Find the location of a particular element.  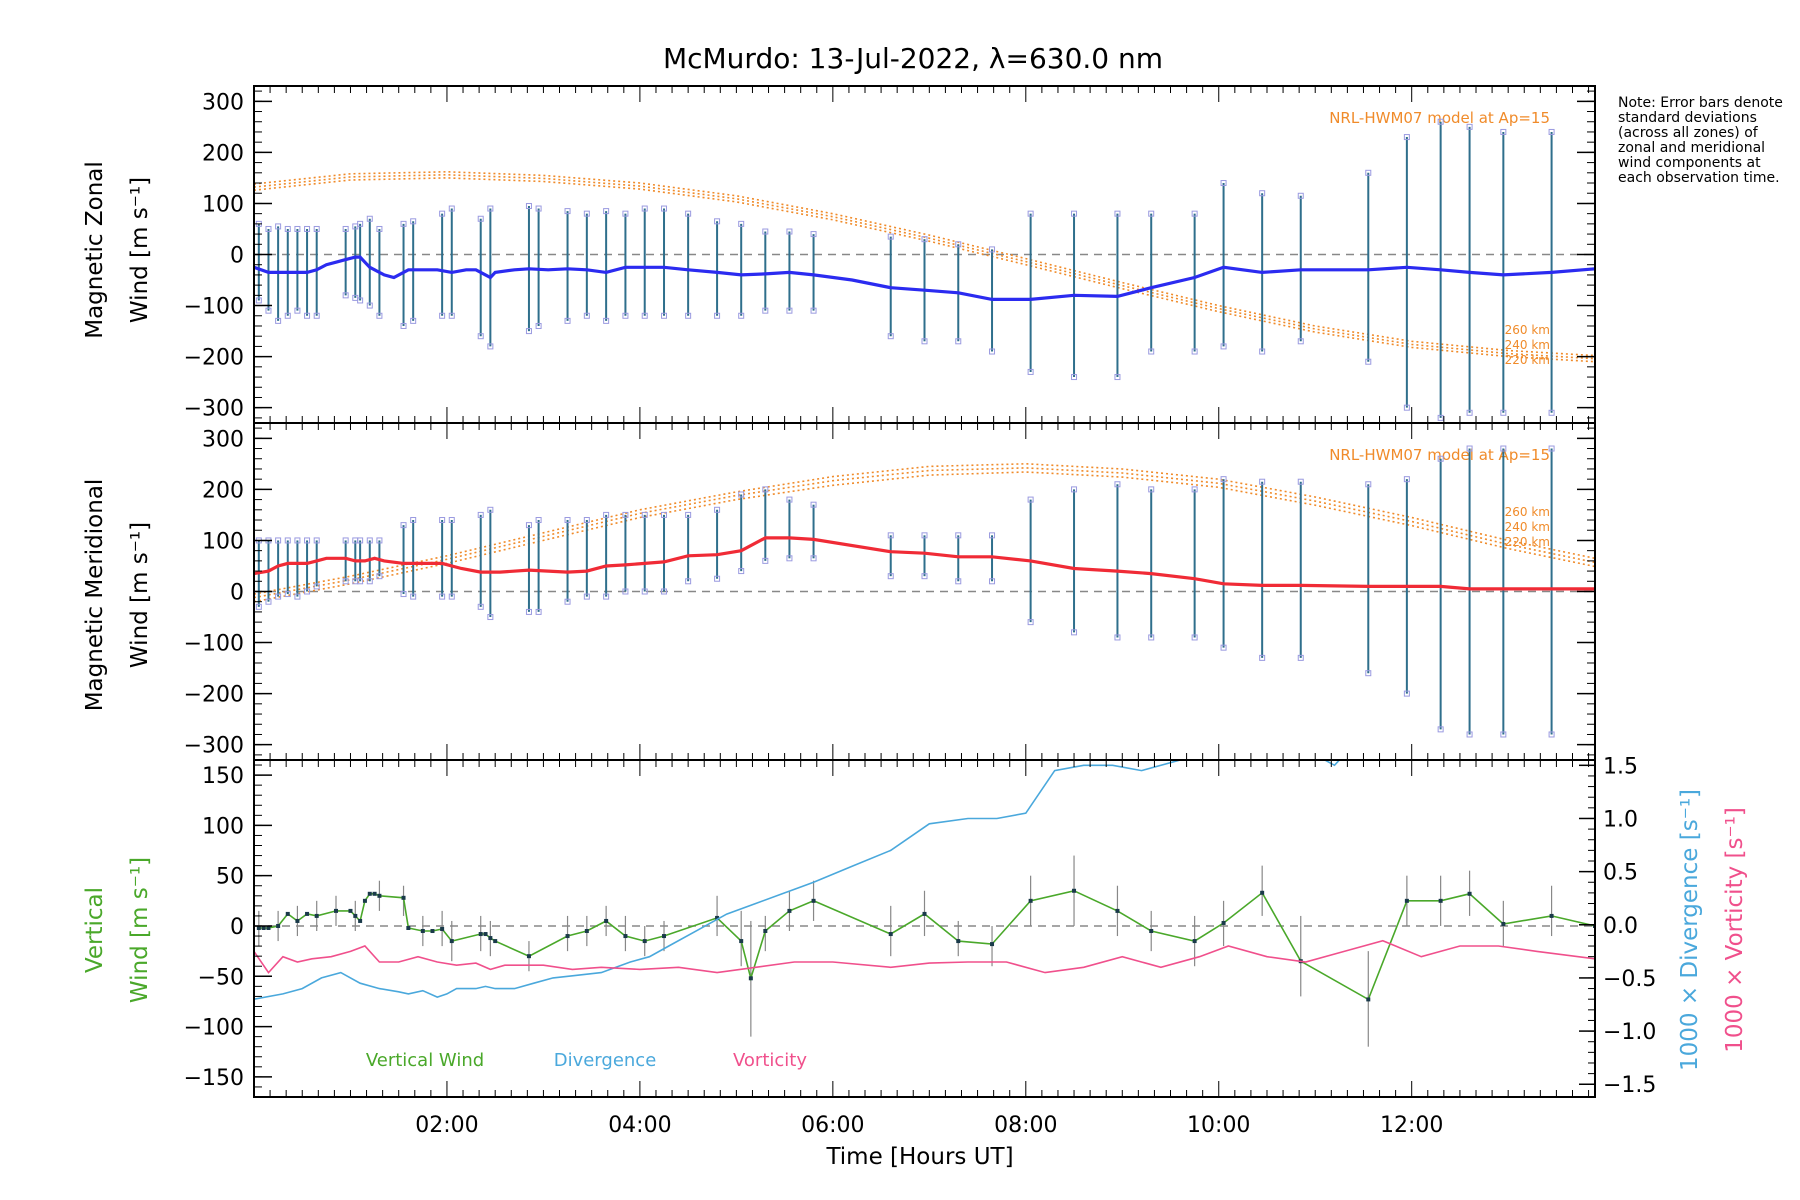

y2-tick-label: −1.5 is located at coordinates (1629, 1085).